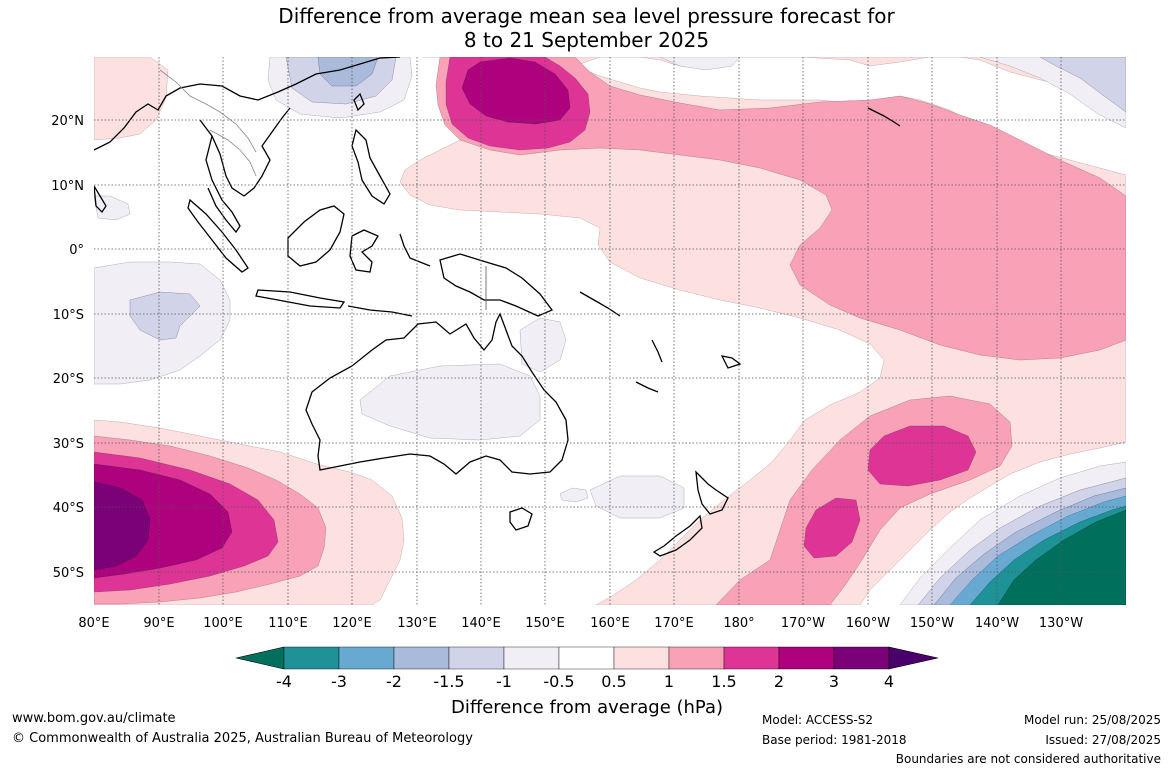  Describe the element at coordinates (68, 508) in the screenshot. I see `lat-label: 40°S` at that location.